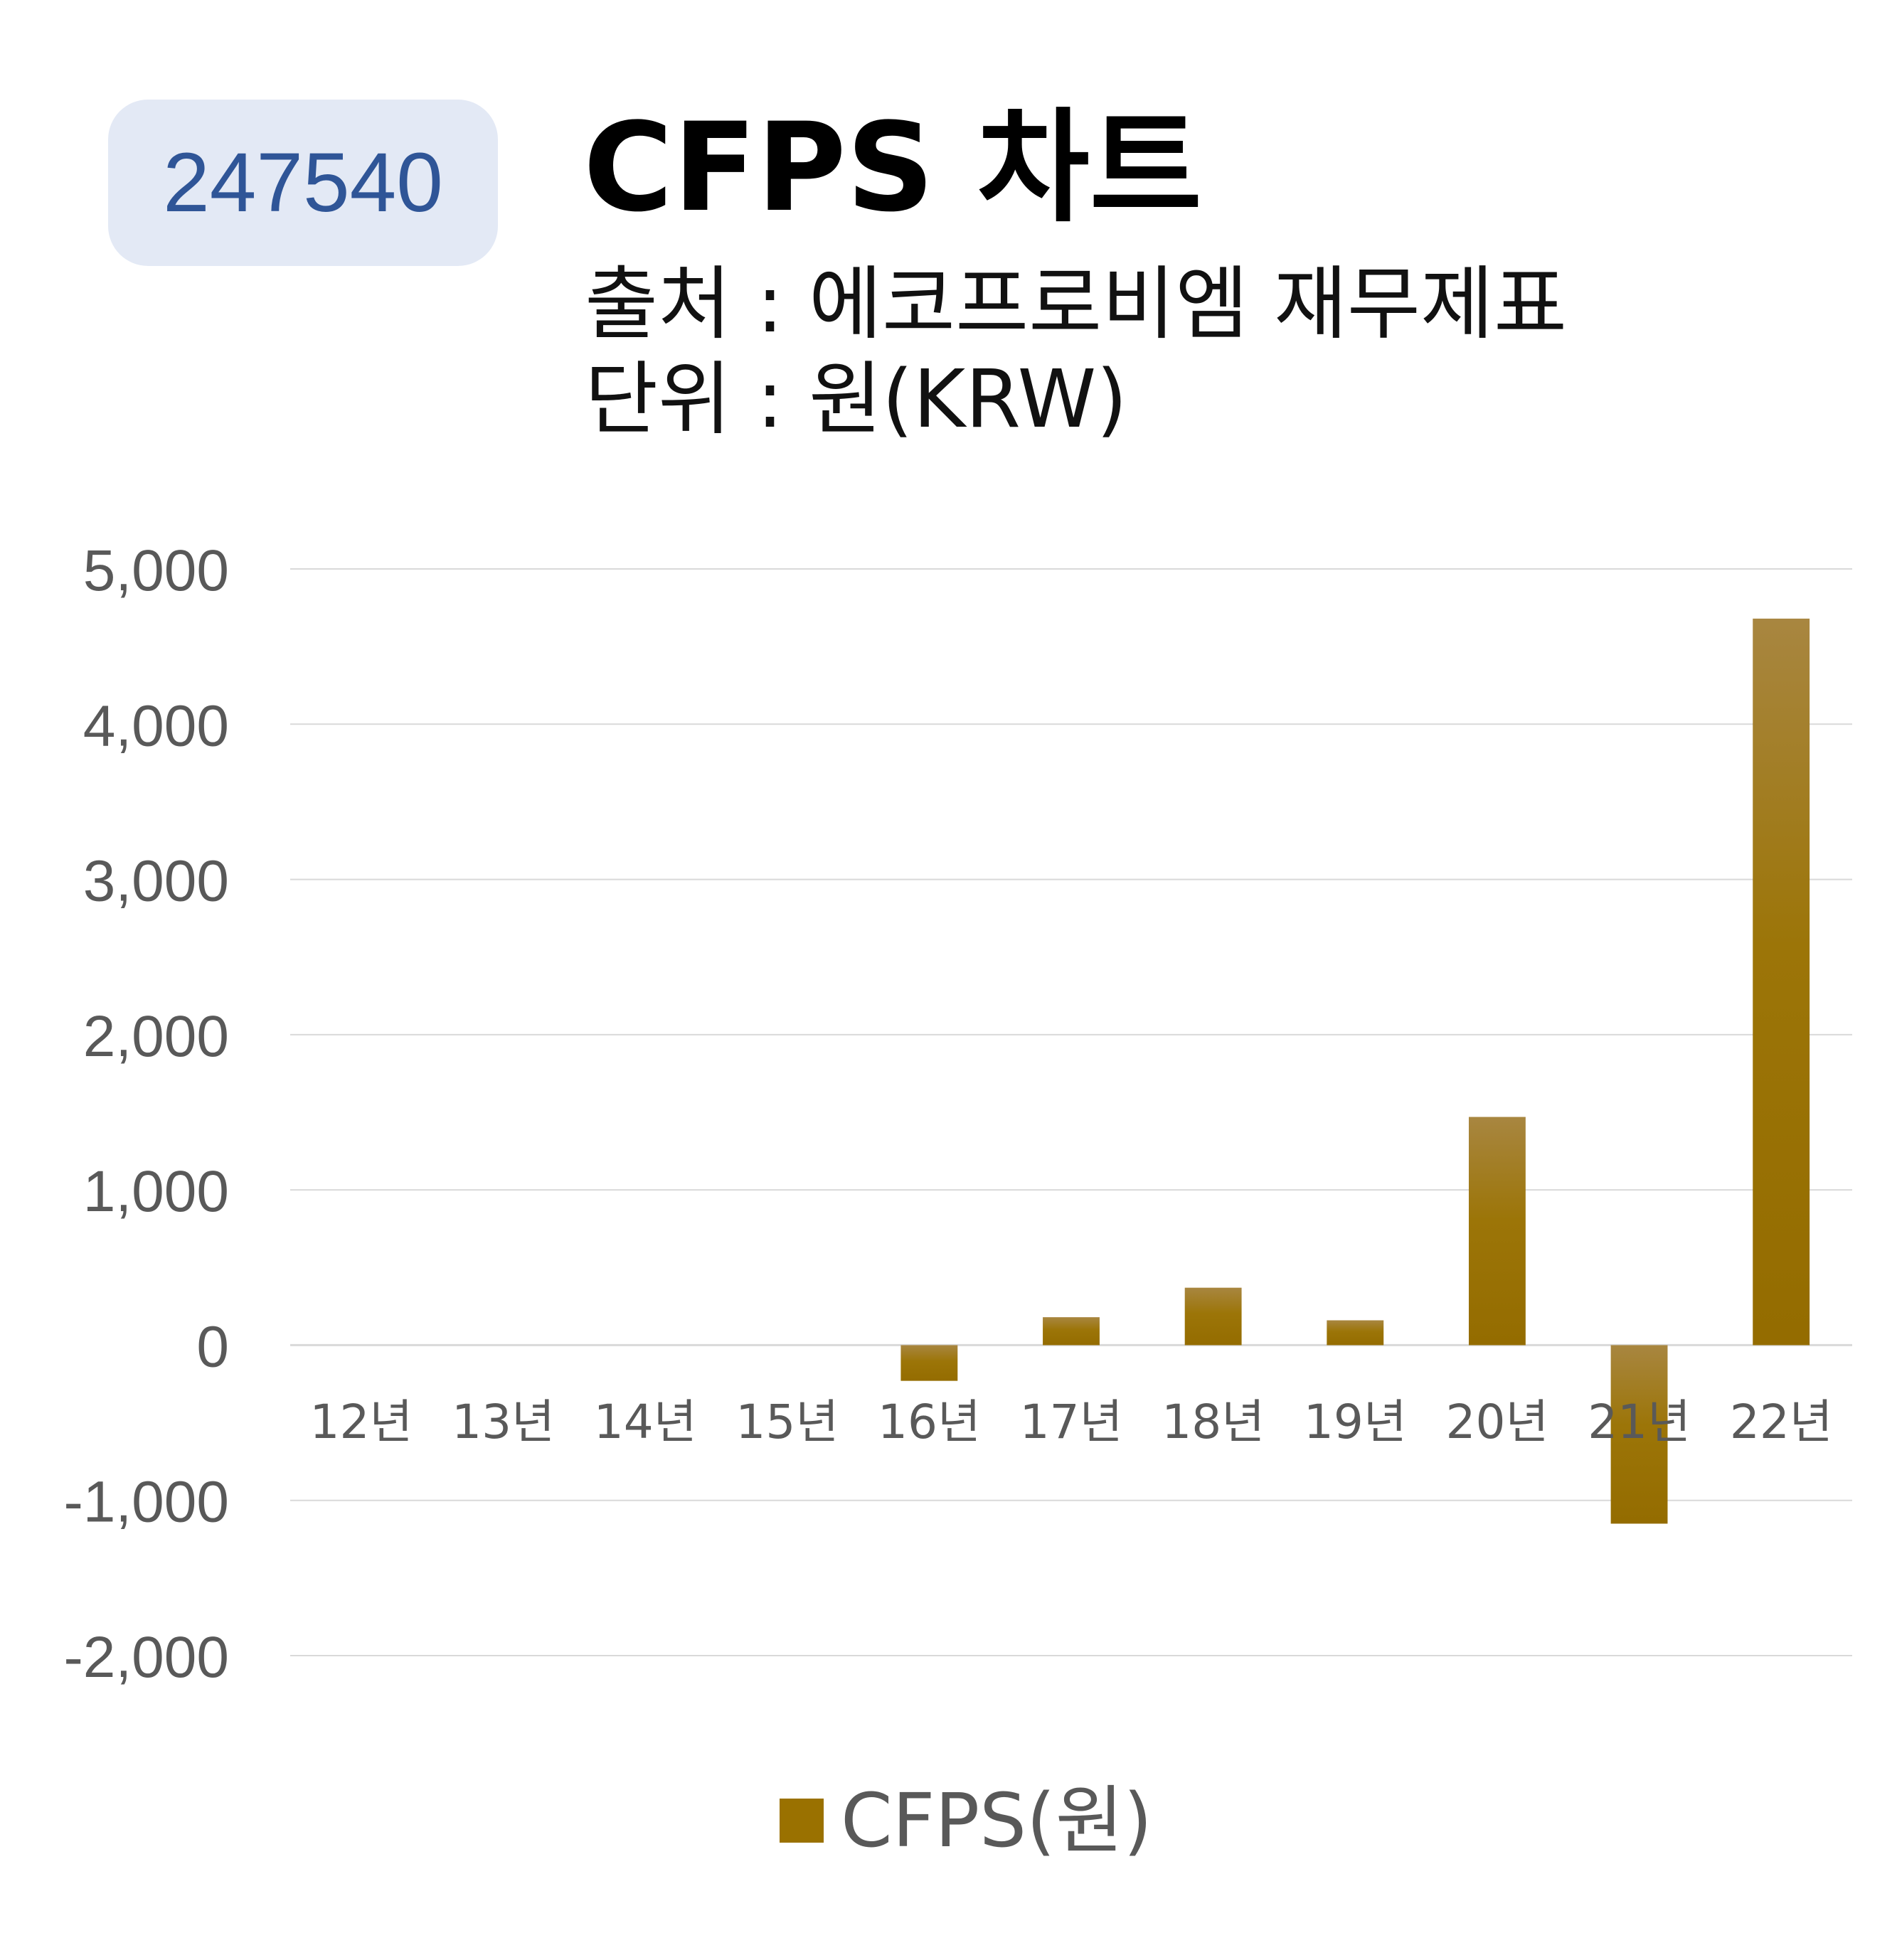  I want to click on legend: CFPS(원), so click(966, 1821).